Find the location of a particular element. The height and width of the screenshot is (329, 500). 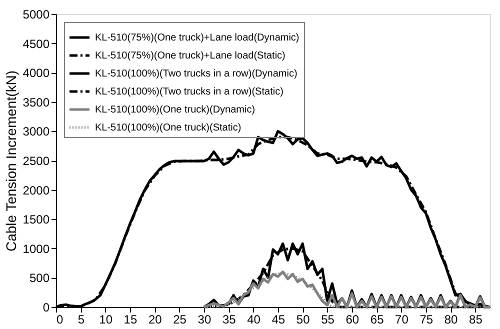

y-tick-label: 1000 is located at coordinates (36, 249).